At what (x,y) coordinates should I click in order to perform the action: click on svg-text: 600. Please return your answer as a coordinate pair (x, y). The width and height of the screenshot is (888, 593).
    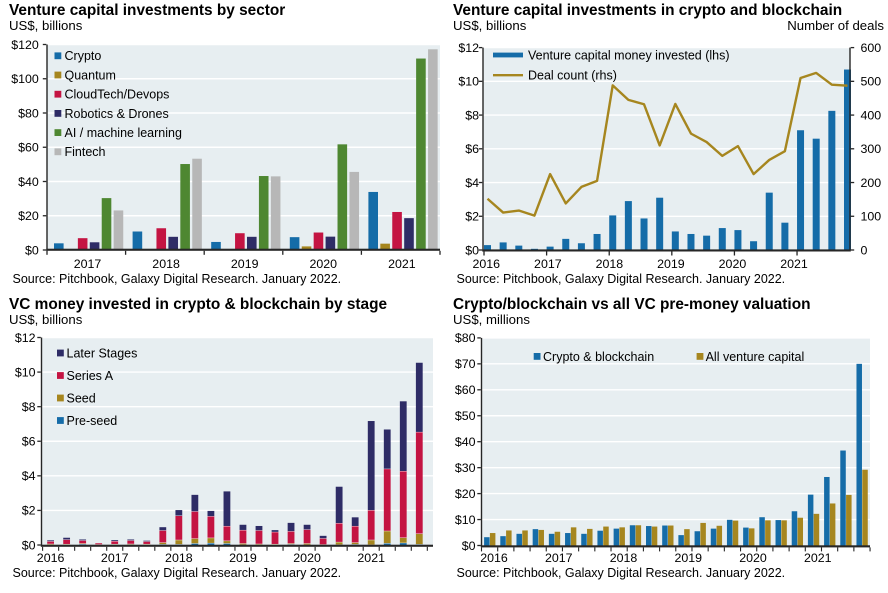
    Looking at the image, I should click on (871, 48).